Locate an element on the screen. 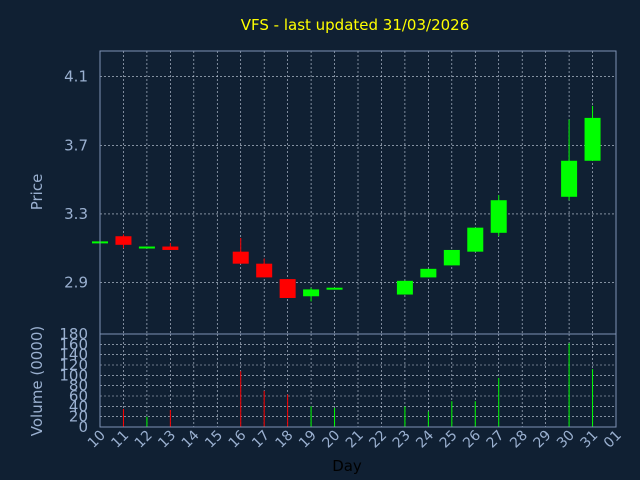 This screenshot has height=480, width=640. volume-tick-label: 20 is located at coordinates (78, 417).